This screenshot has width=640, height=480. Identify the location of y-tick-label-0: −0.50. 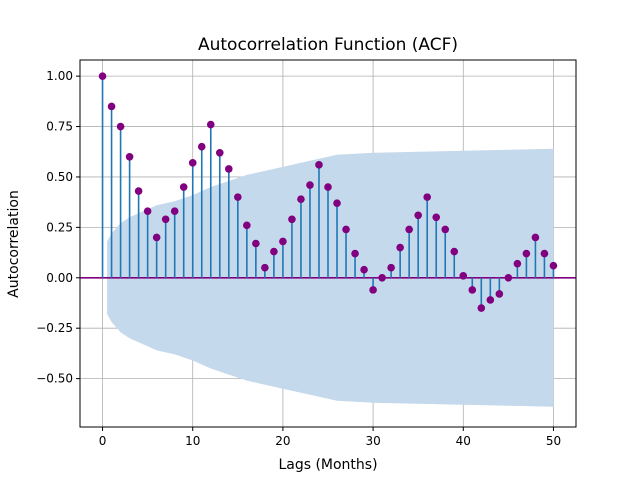
(54, 379).